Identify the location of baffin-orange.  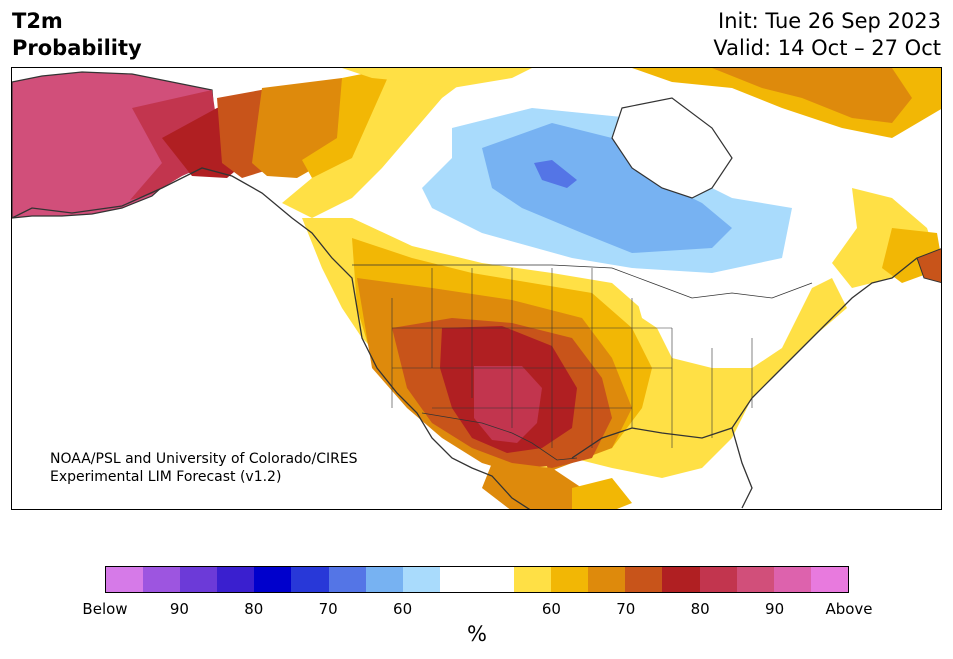
(812, 95).